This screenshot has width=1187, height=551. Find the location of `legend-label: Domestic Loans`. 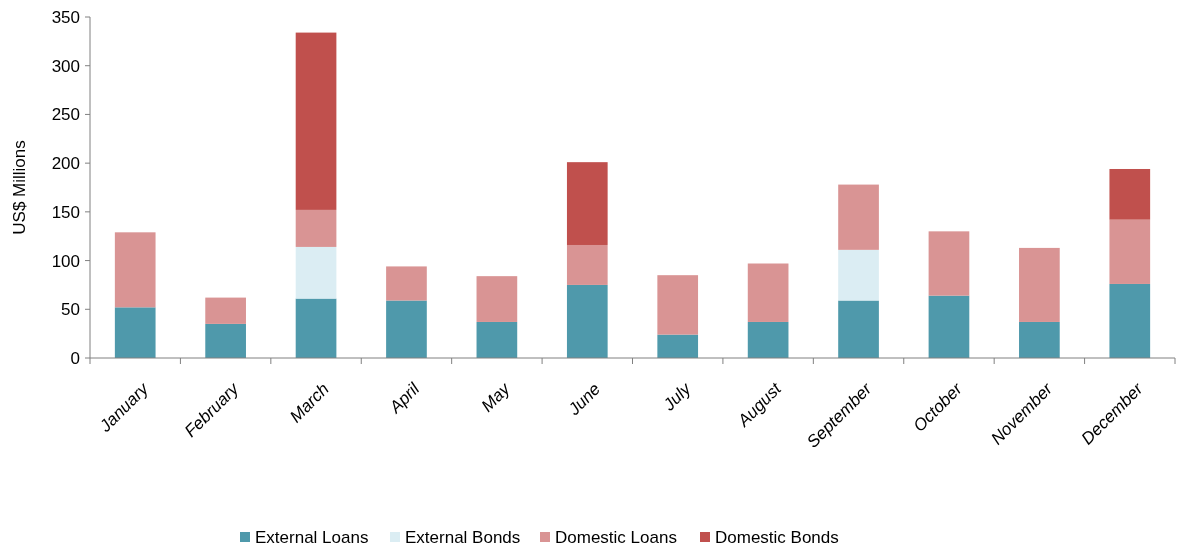

legend-label: Domestic Loans is located at coordinates (616, 537).